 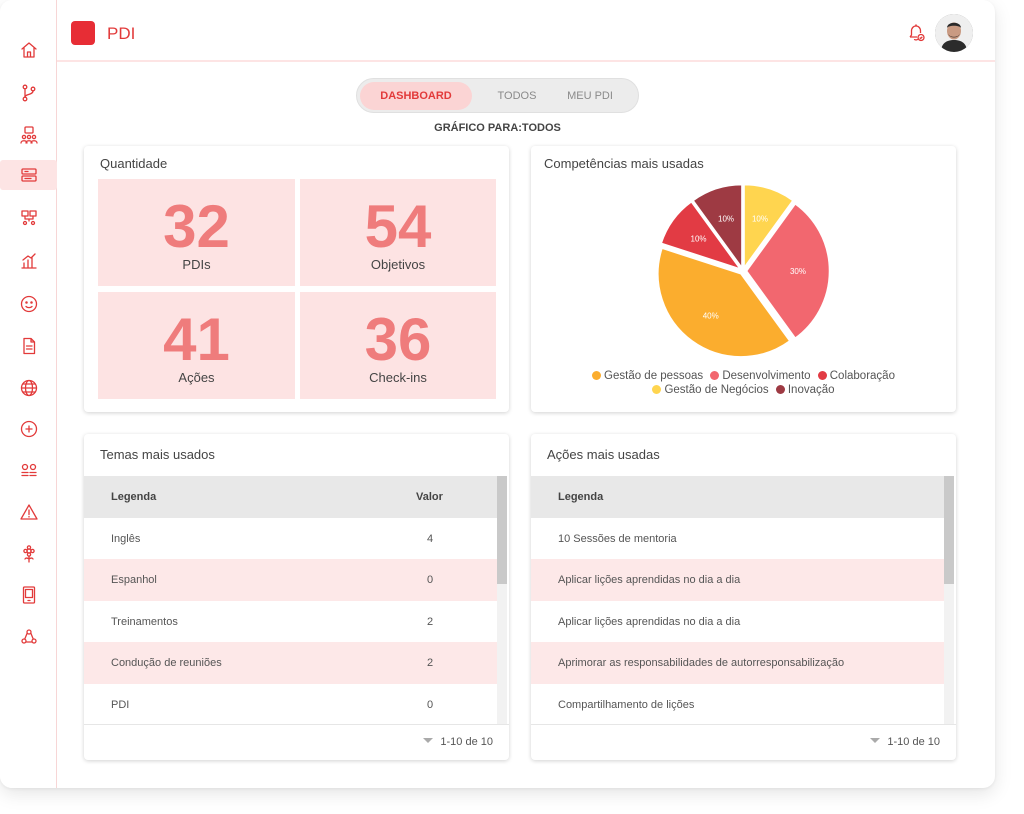 I want to click on sidebar-item-home, so click(x=28, y=50).